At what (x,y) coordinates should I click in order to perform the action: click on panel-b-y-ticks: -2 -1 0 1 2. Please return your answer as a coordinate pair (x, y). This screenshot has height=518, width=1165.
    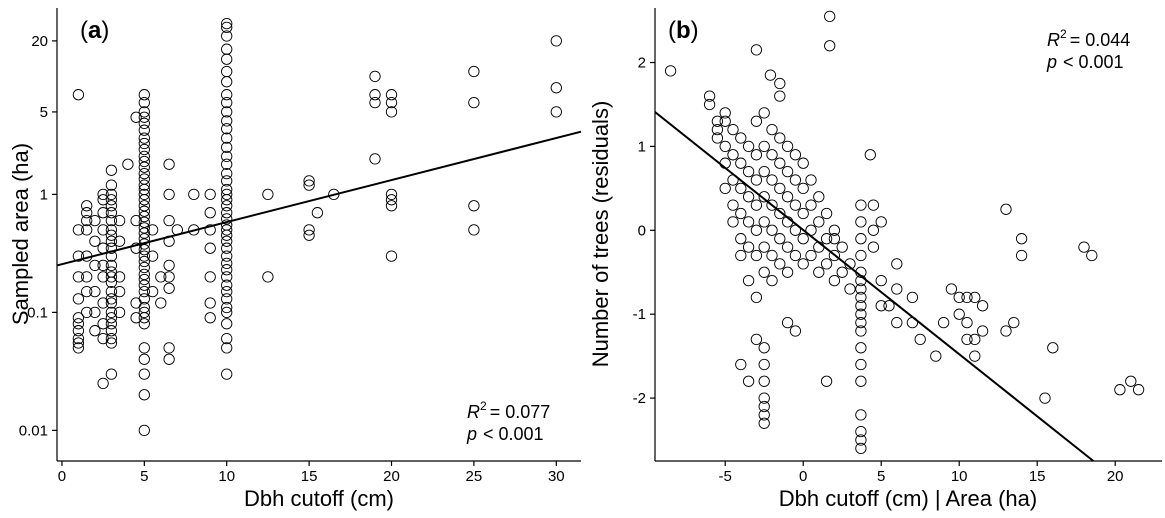
    Looking at the image, I should click on (644, 231).